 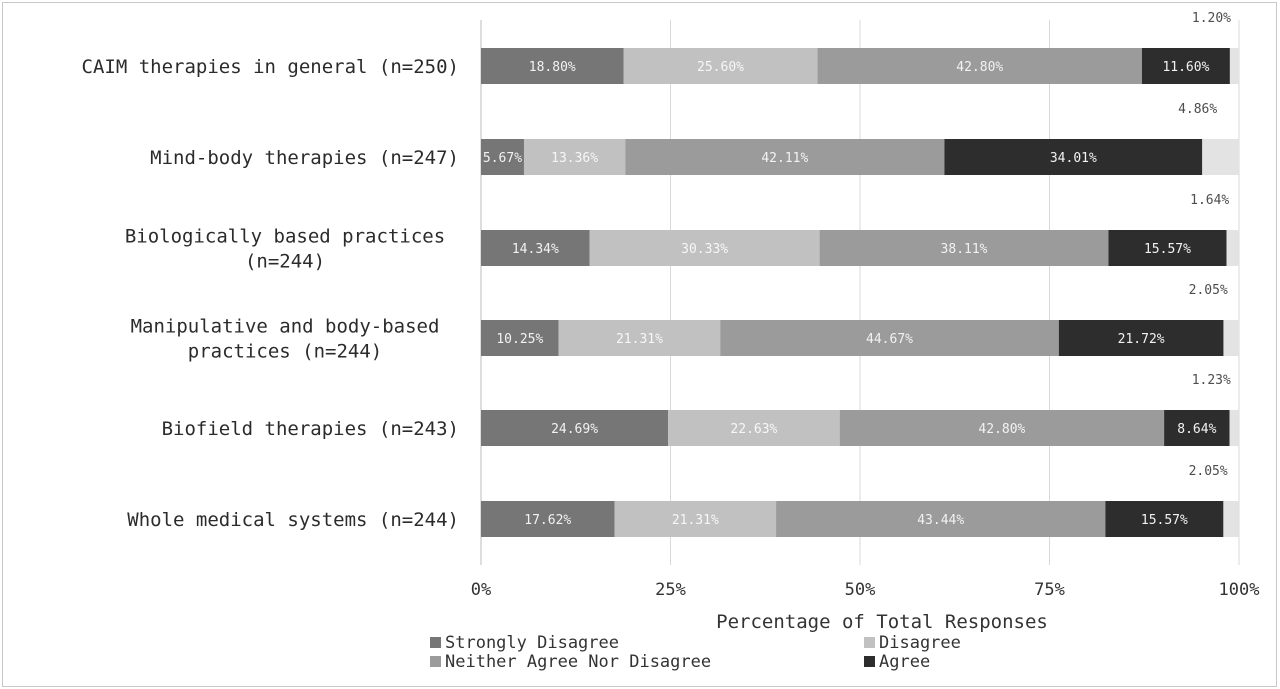 What do you see at coordinates (860, 590) in the screenshot?
I see `x-tick-label: 50%` at bounding box center [860, 590].